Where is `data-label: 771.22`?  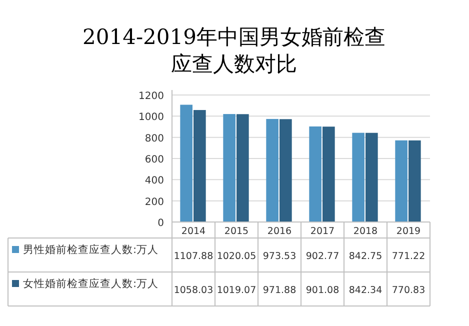
data-label: 771.22 is located at coordinates (409, 256).